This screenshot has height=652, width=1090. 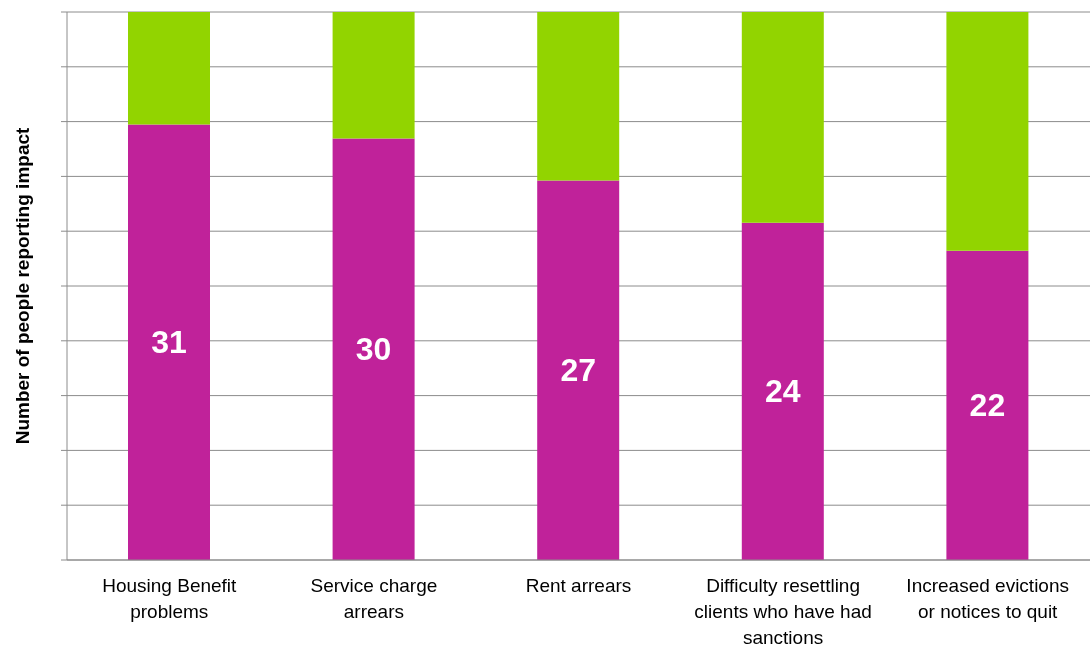 I want to click on x-tick-label: Increased evictions or notices to quit, so click(x=988, y=598).